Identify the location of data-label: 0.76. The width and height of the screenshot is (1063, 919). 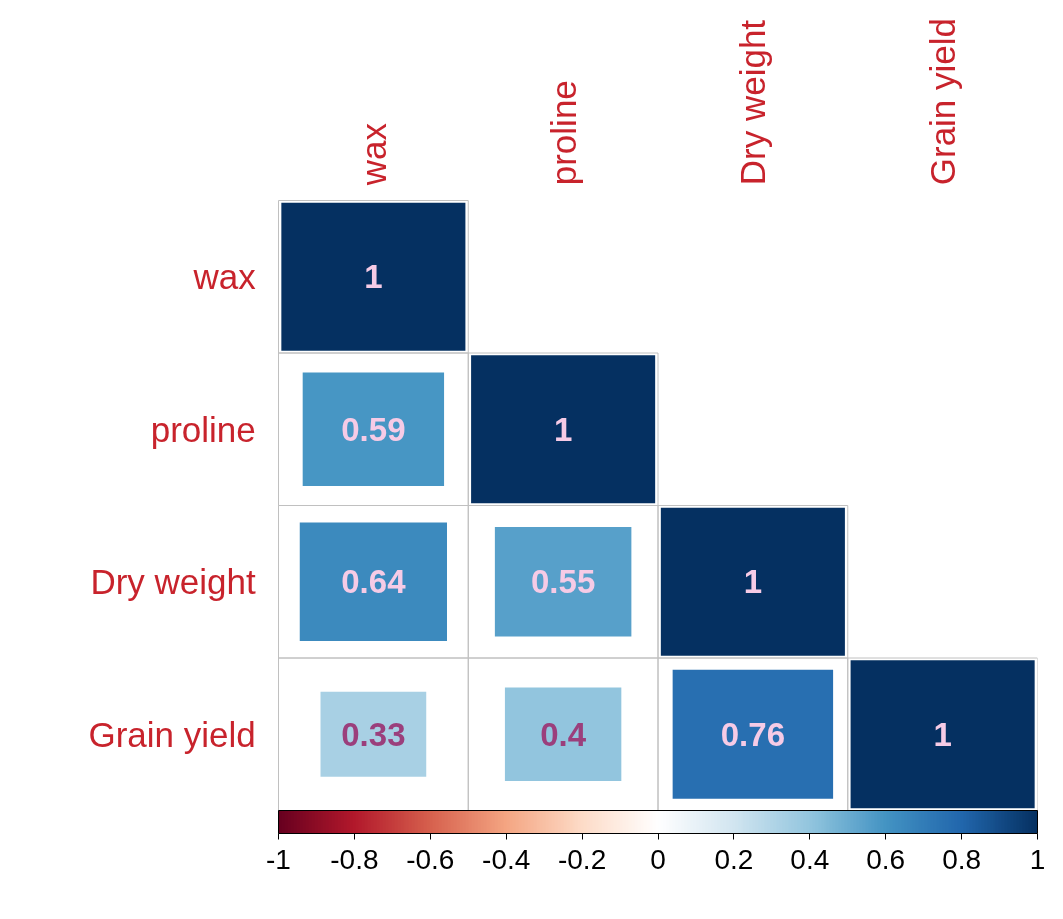
(752, 734).